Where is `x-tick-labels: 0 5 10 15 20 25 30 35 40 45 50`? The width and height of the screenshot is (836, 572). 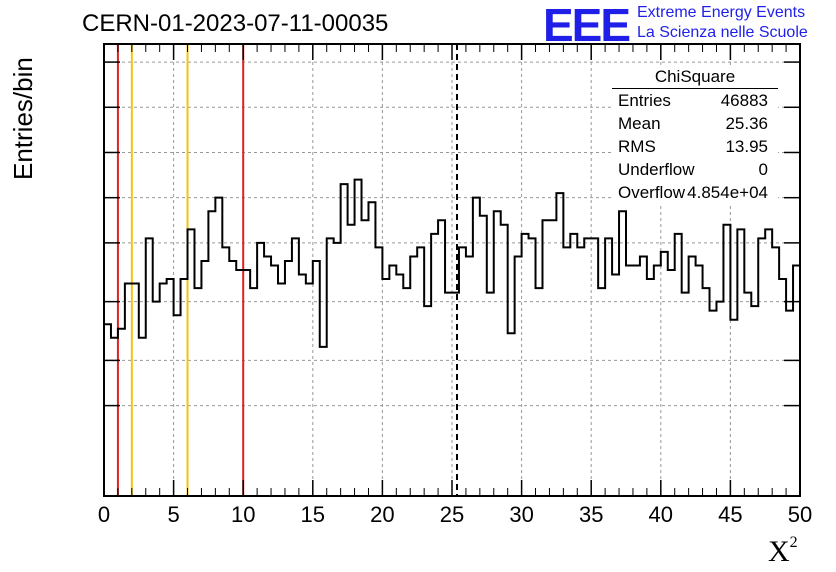
x-tick-labels: 0 5 10 15 20 25 30 35 40 45 50 is located at coordinates (455, 514).